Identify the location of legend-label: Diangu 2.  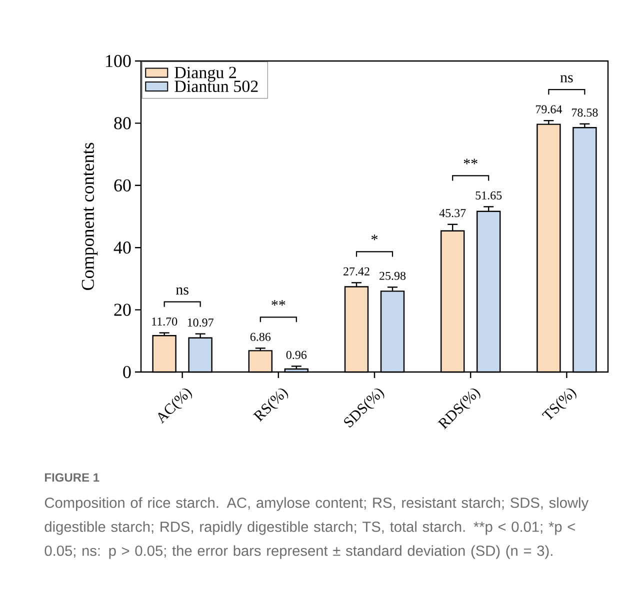
(205, 74).